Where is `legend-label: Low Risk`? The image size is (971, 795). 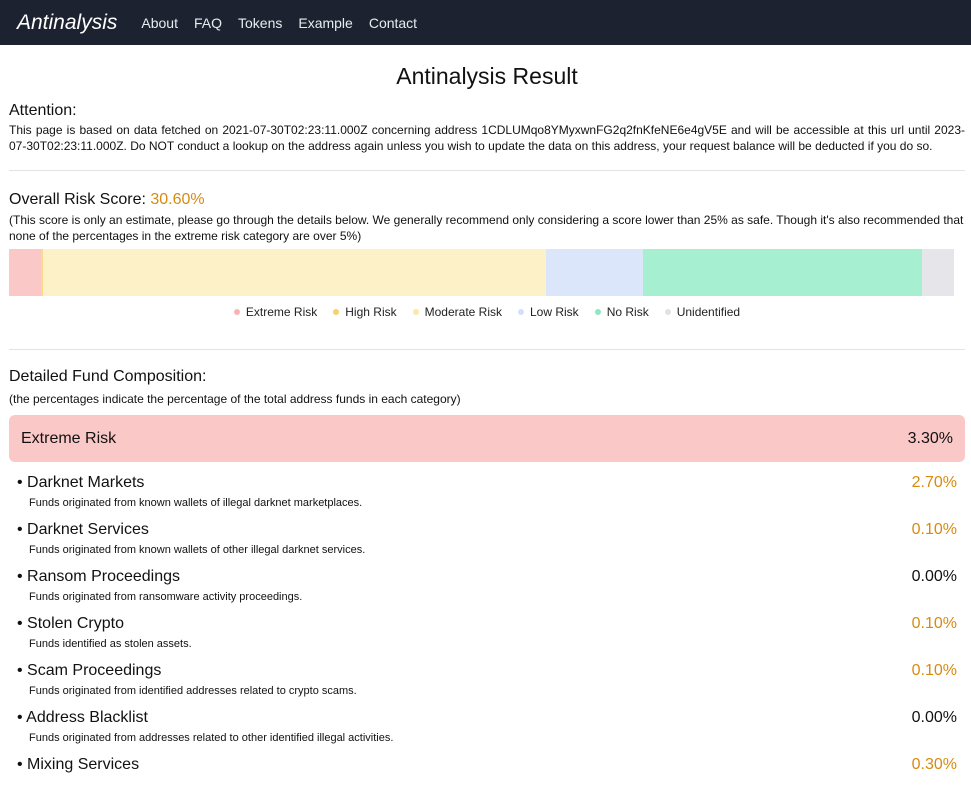
legend-label: Low Risk is located at coordinates (554, 312).